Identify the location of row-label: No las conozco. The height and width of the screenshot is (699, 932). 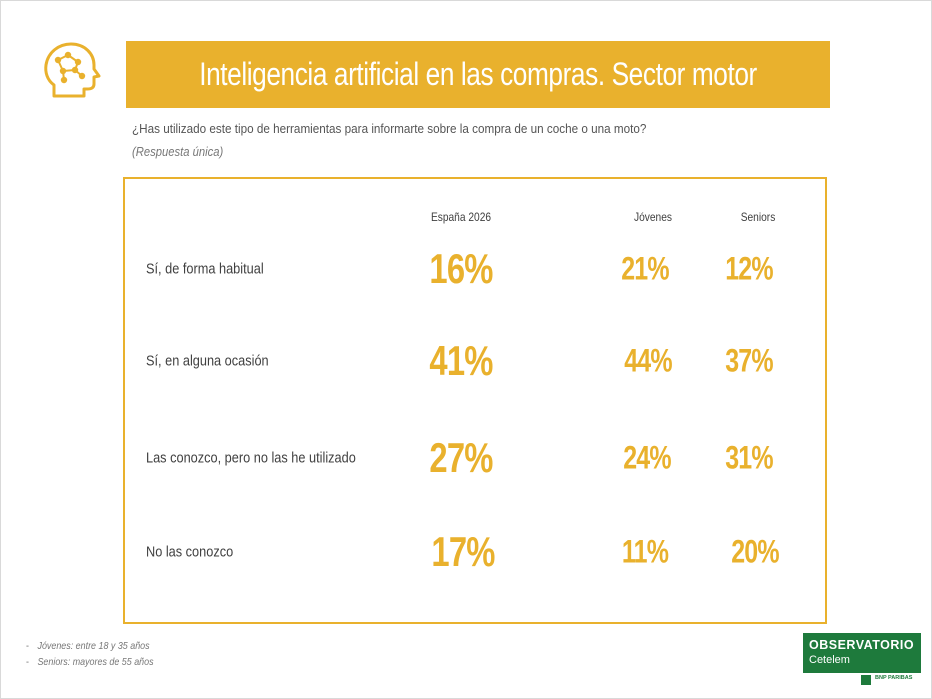
(190, 552).